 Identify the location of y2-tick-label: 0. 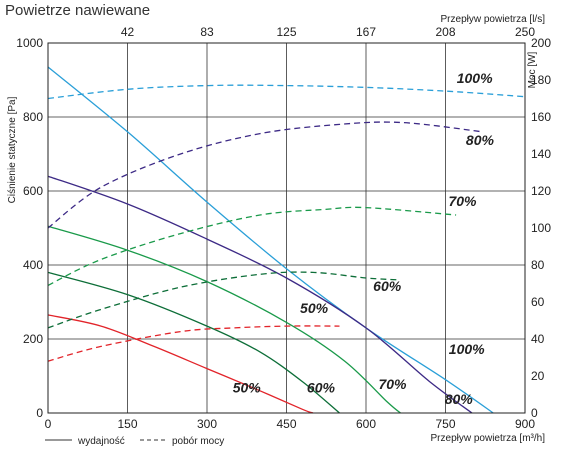
(534, 413).